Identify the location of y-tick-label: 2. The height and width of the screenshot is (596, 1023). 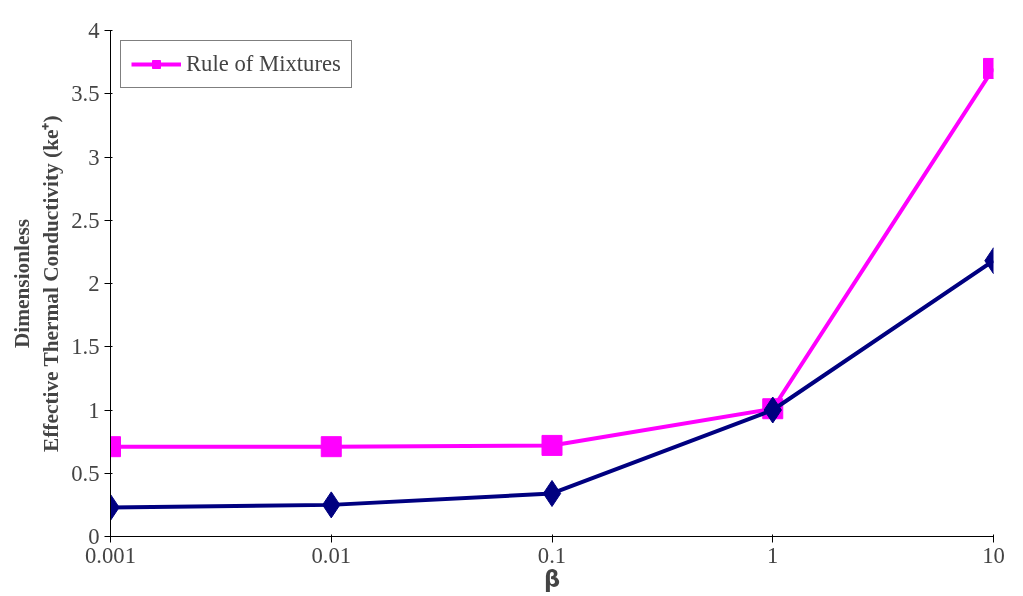
(94, 283).